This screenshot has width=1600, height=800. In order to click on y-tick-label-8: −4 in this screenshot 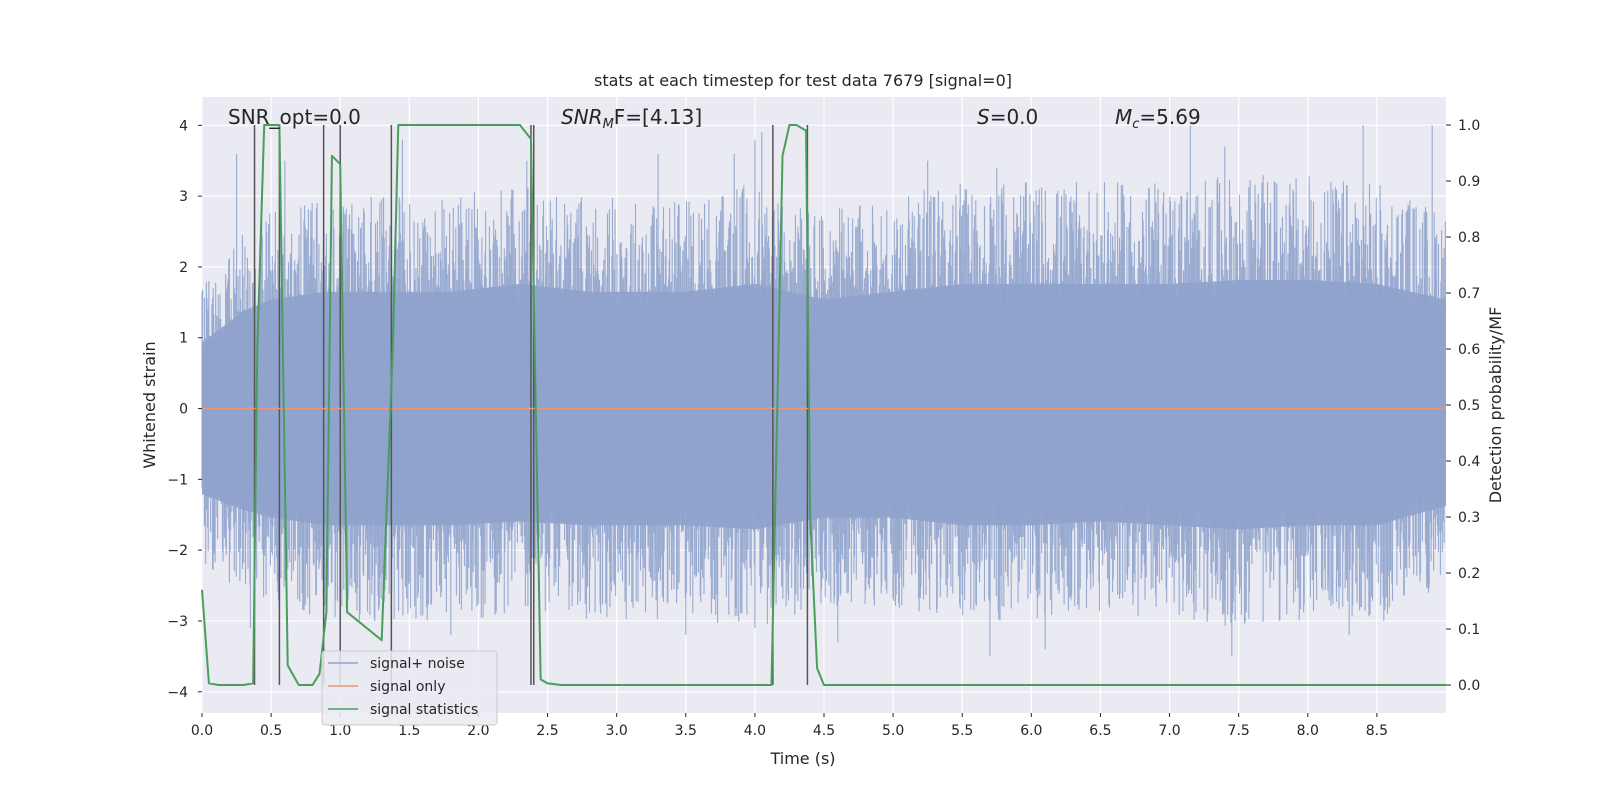, I will do `click(177, 693)`.